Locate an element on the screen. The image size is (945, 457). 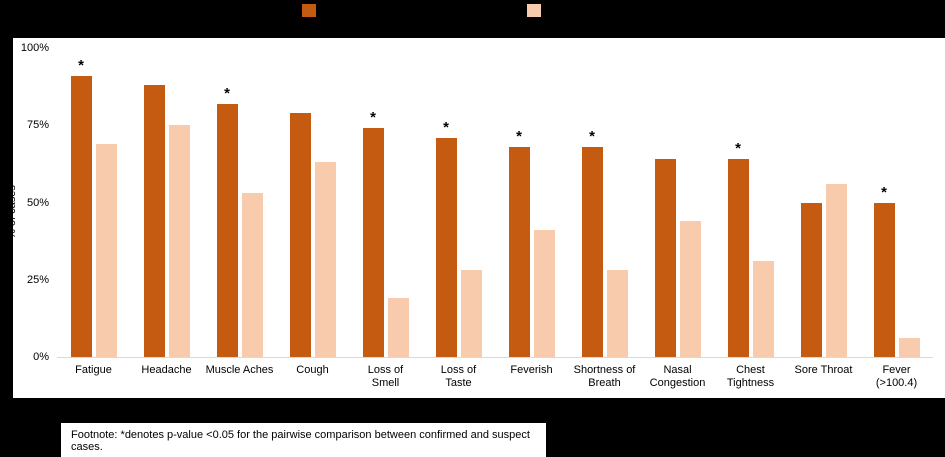
legend-suspect-swatch is located at coordinates (534, 10).